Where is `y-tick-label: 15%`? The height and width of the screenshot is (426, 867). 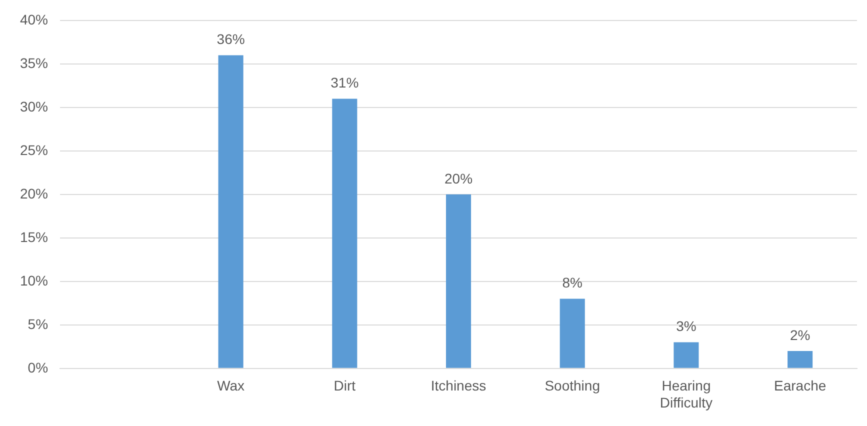
y-tick-label: 15% is located at coordinates (34, 236).